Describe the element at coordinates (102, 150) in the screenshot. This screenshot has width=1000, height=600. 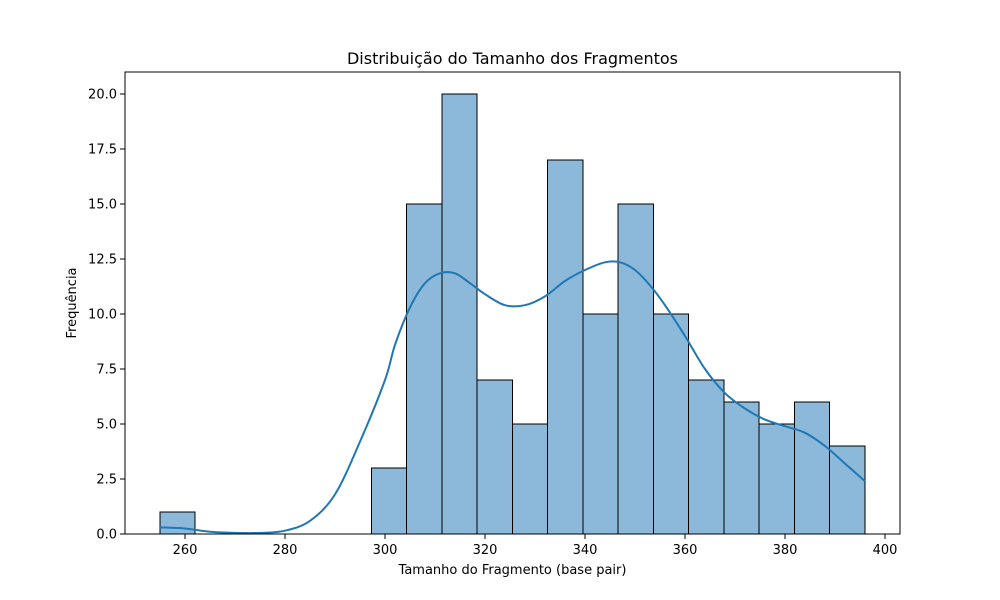
I see `y-tick-label: 17.5` at that location.